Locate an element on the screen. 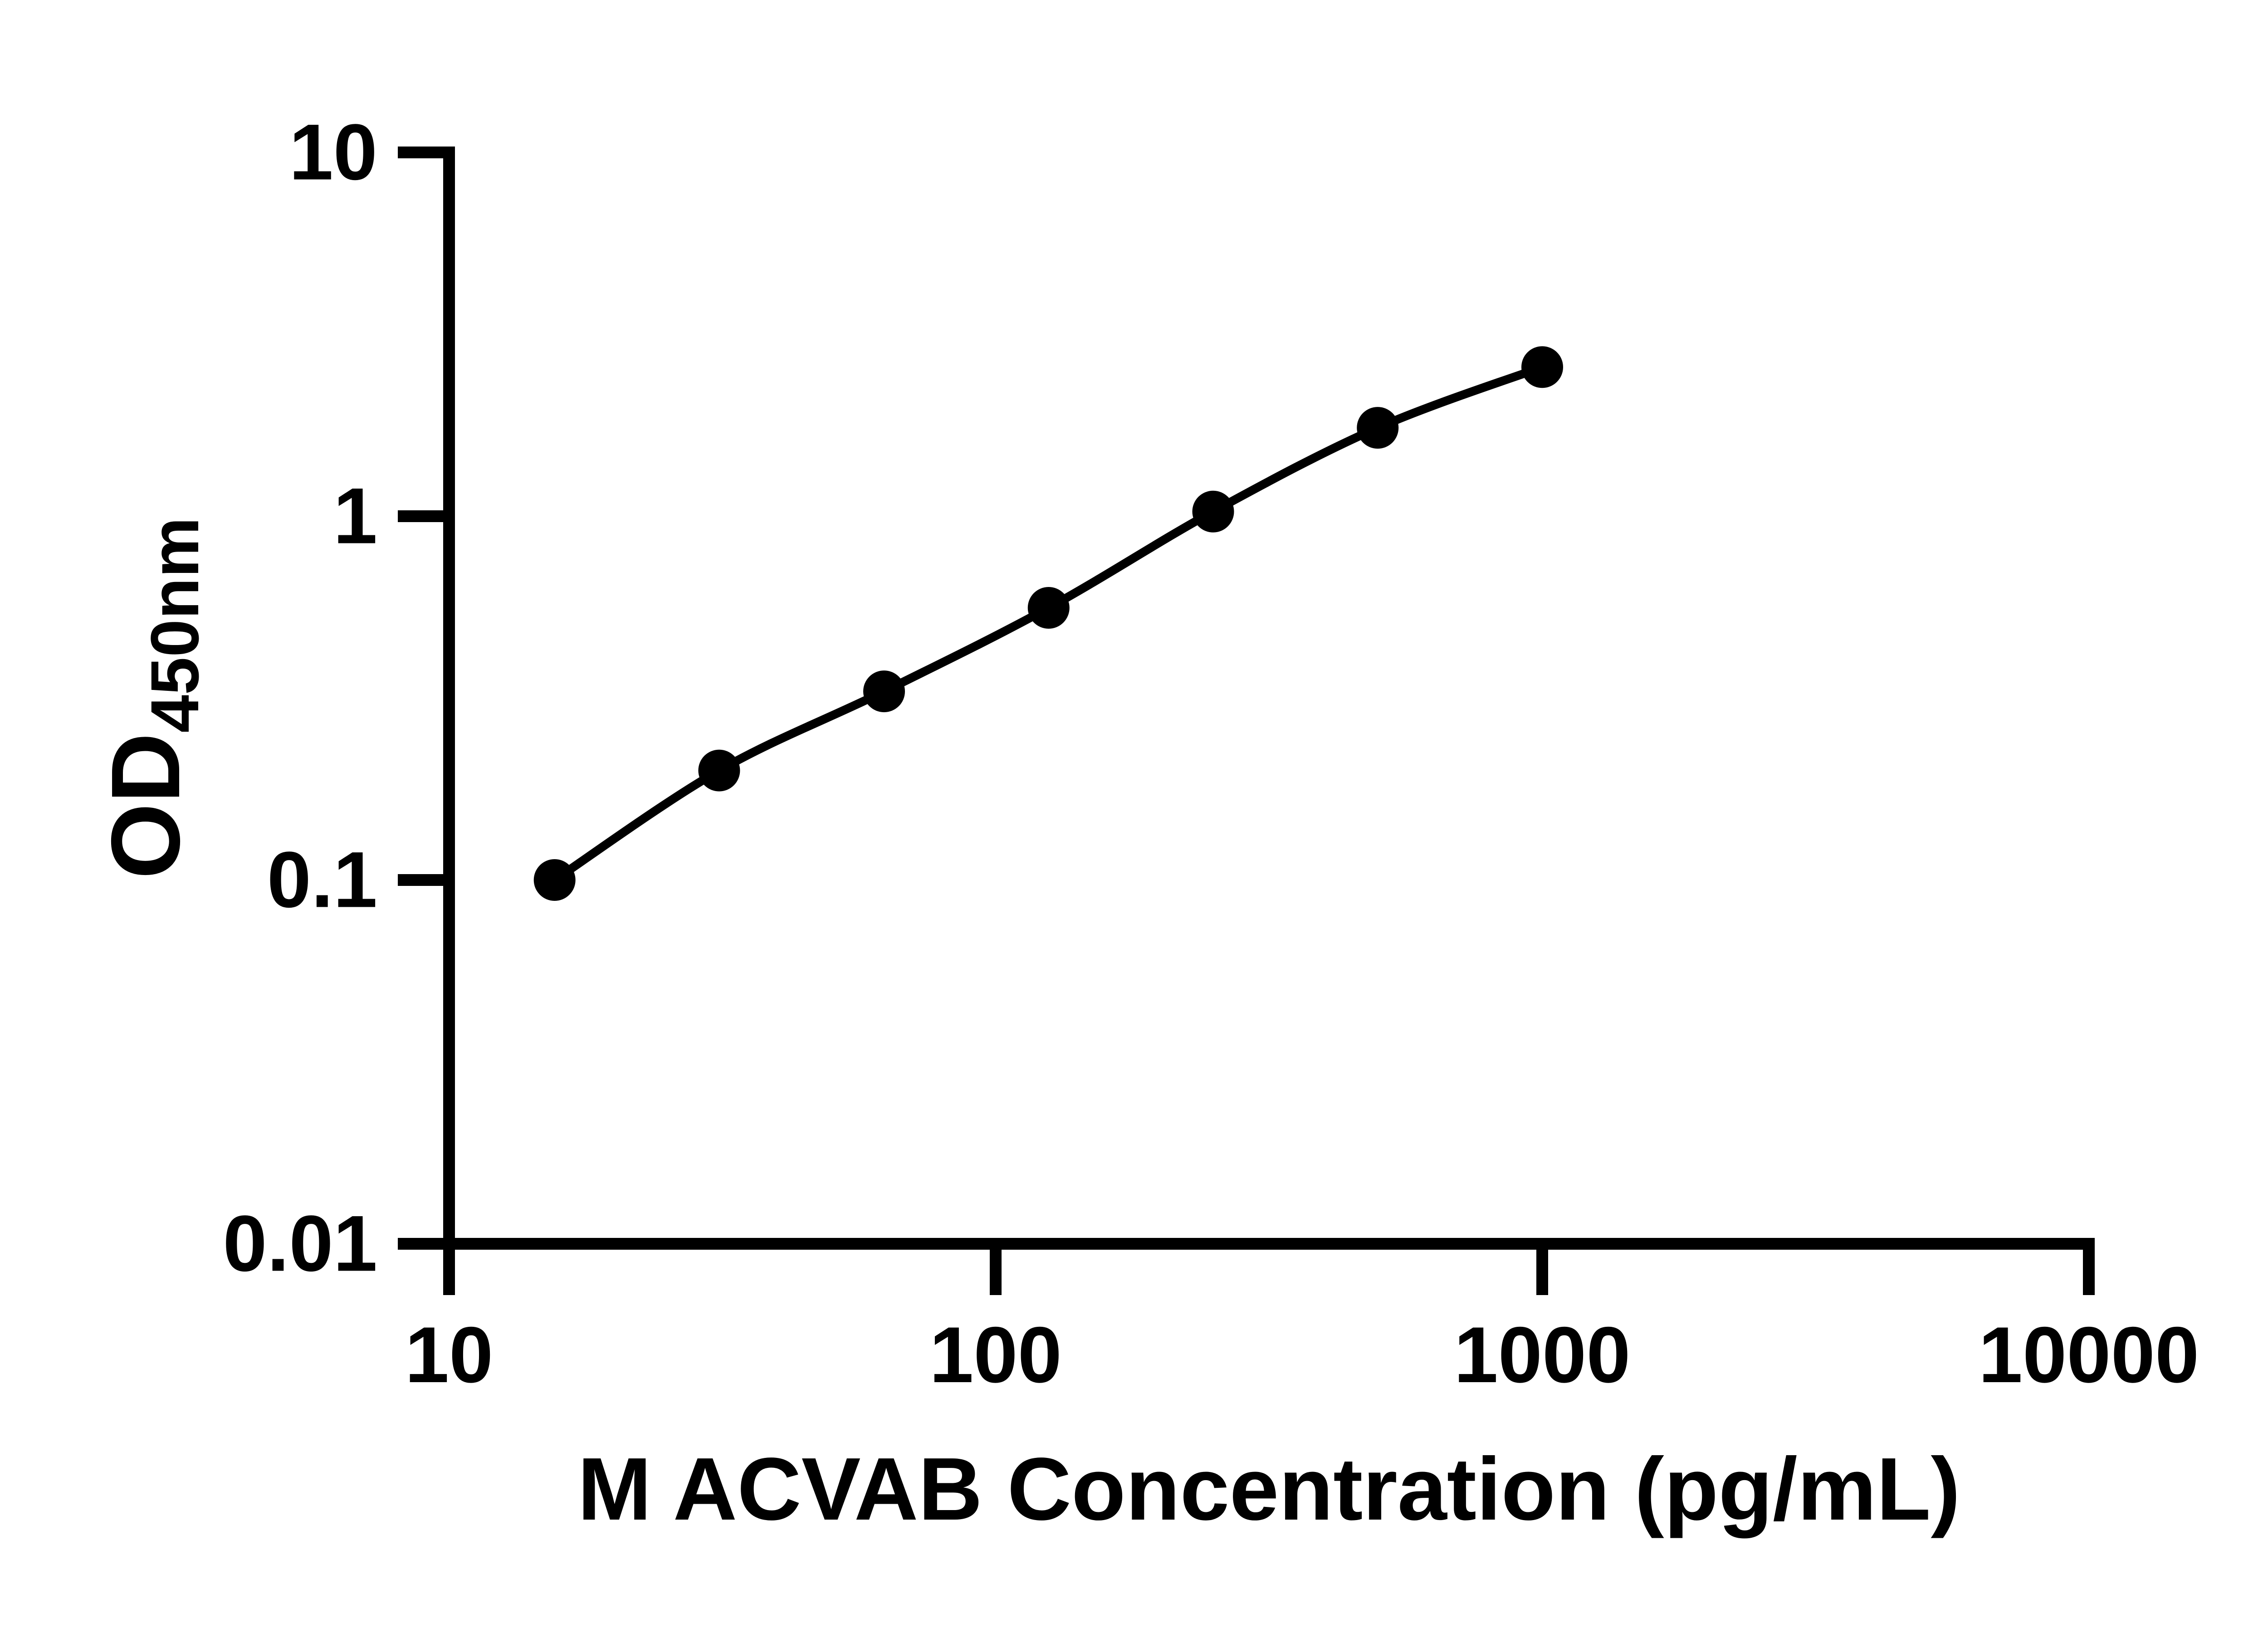 The height and width of the screenshot is (1633, 2268). y-axis-title-main: OD is located at coordinates (146, 806).